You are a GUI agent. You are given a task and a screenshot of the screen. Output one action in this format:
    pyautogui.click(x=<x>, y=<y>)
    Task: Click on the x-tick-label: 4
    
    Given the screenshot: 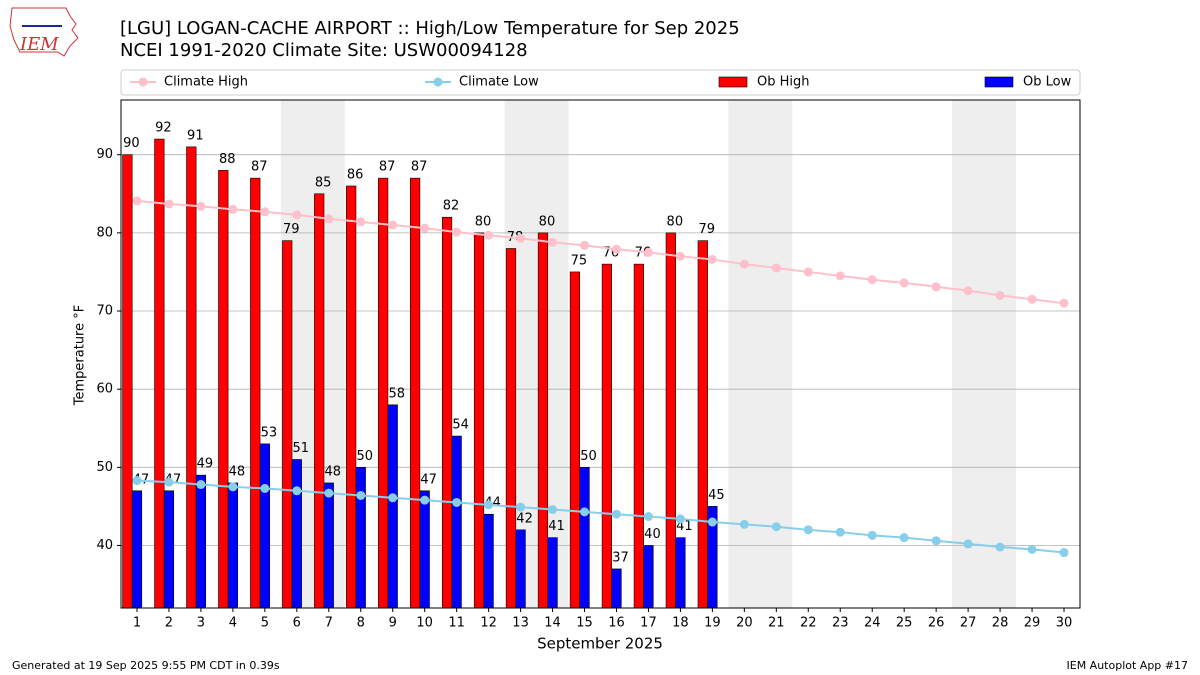 What is the action you would take?
    pyautogui.click(x=233, y=623)
    